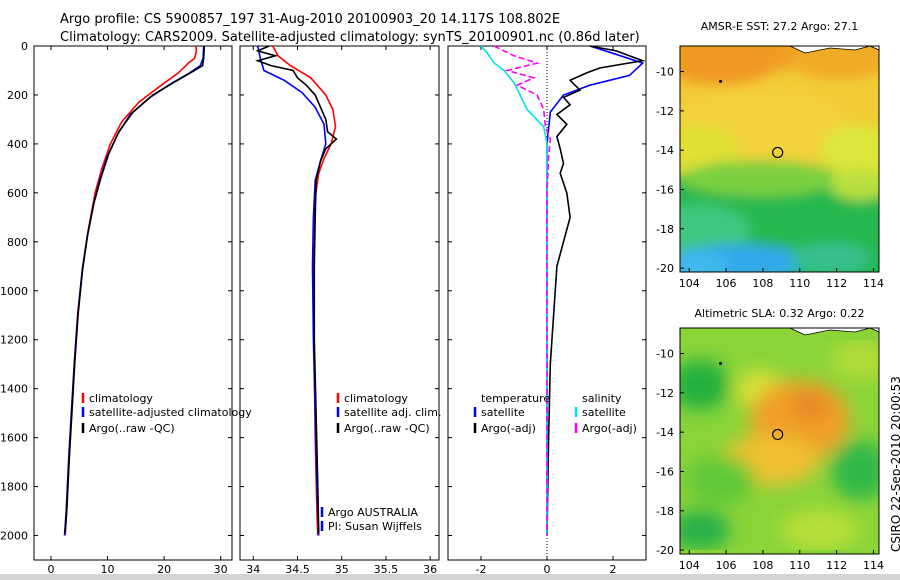 Image resolution: width=900 pixels, height=580 pixels. Describe the element at coordinates (131, 290) in the screenshot. I see `temperature-series-climatology` at that location.